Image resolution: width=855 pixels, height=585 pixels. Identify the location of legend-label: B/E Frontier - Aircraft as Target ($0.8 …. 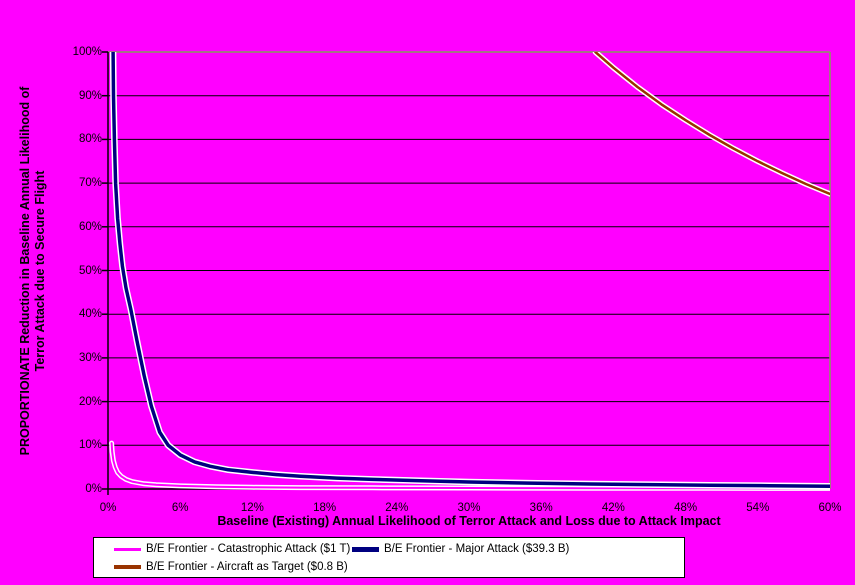
(247, 567).